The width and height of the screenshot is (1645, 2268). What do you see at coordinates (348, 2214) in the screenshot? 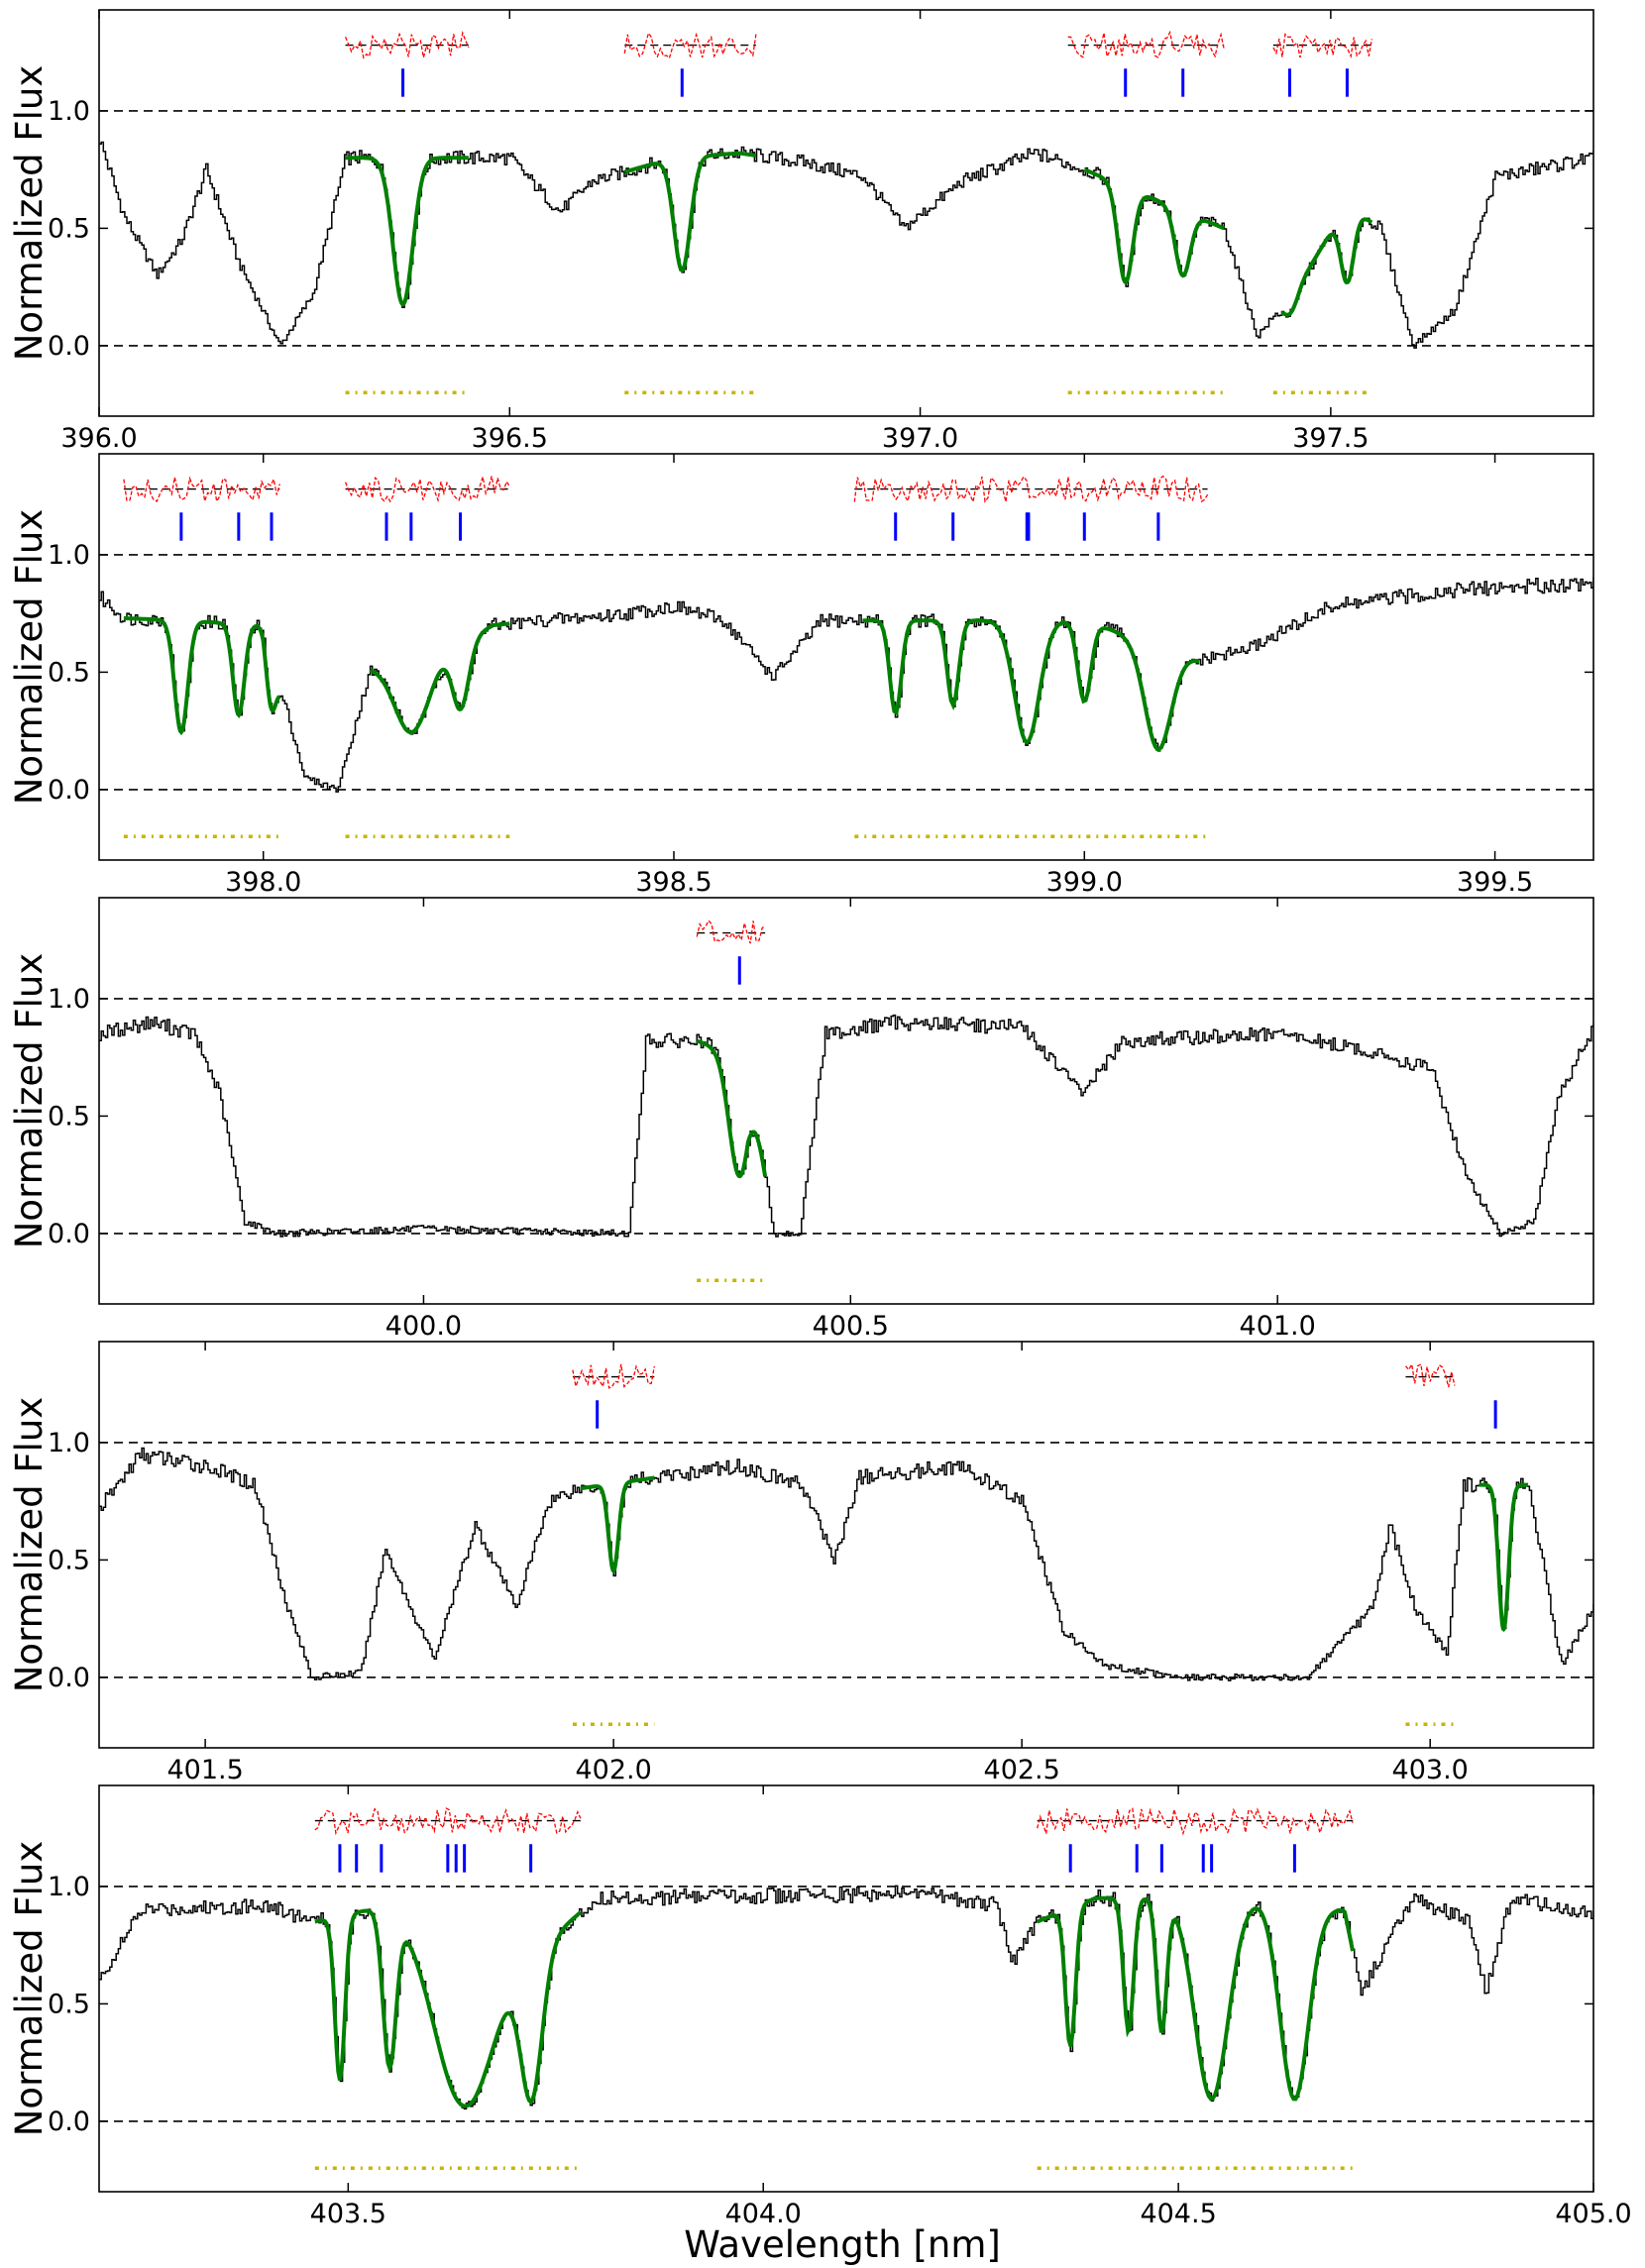
I see `x-tick-label: 403.5` at bounding box center [348, 2214].